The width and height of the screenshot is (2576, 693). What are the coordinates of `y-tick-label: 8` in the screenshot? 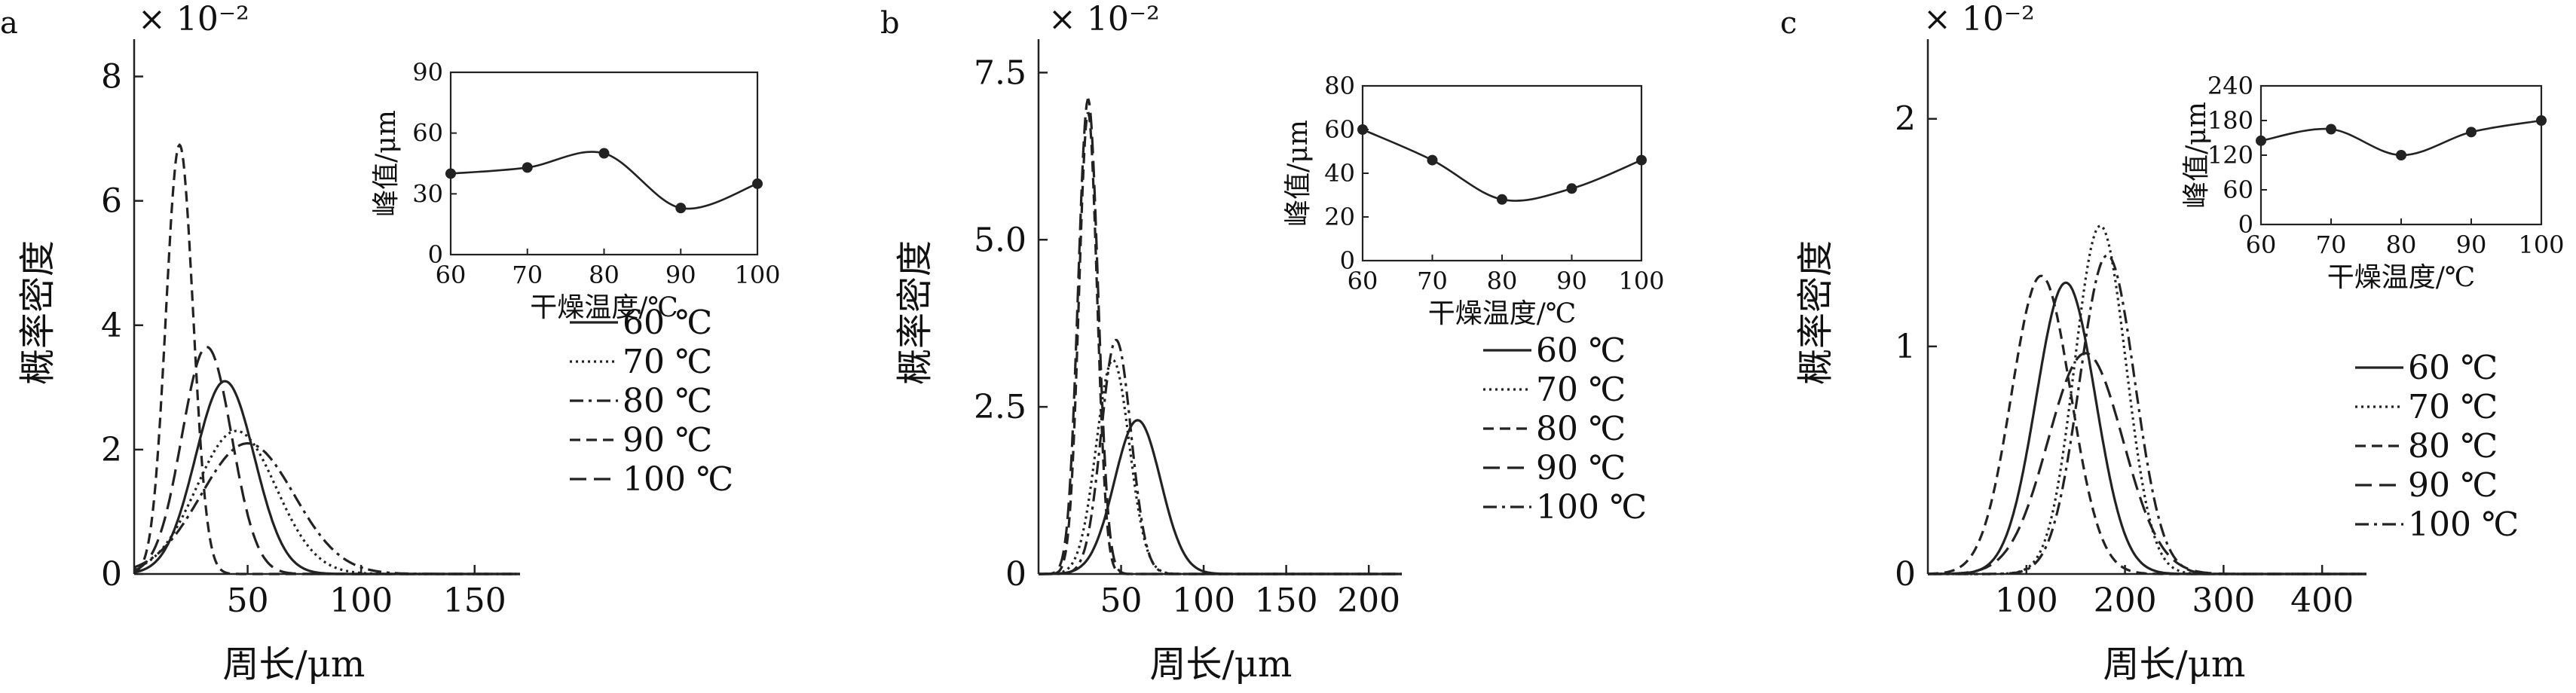 It's located at (111, 77).